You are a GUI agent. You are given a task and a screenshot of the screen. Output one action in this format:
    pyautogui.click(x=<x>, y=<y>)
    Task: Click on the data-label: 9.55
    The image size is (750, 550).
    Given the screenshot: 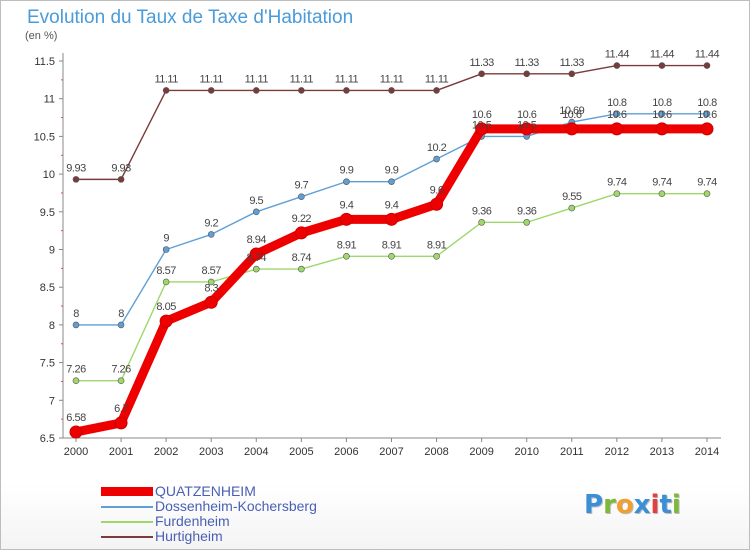 What is the action you would take?
    pyautogui.click(x=572, y=197)
    